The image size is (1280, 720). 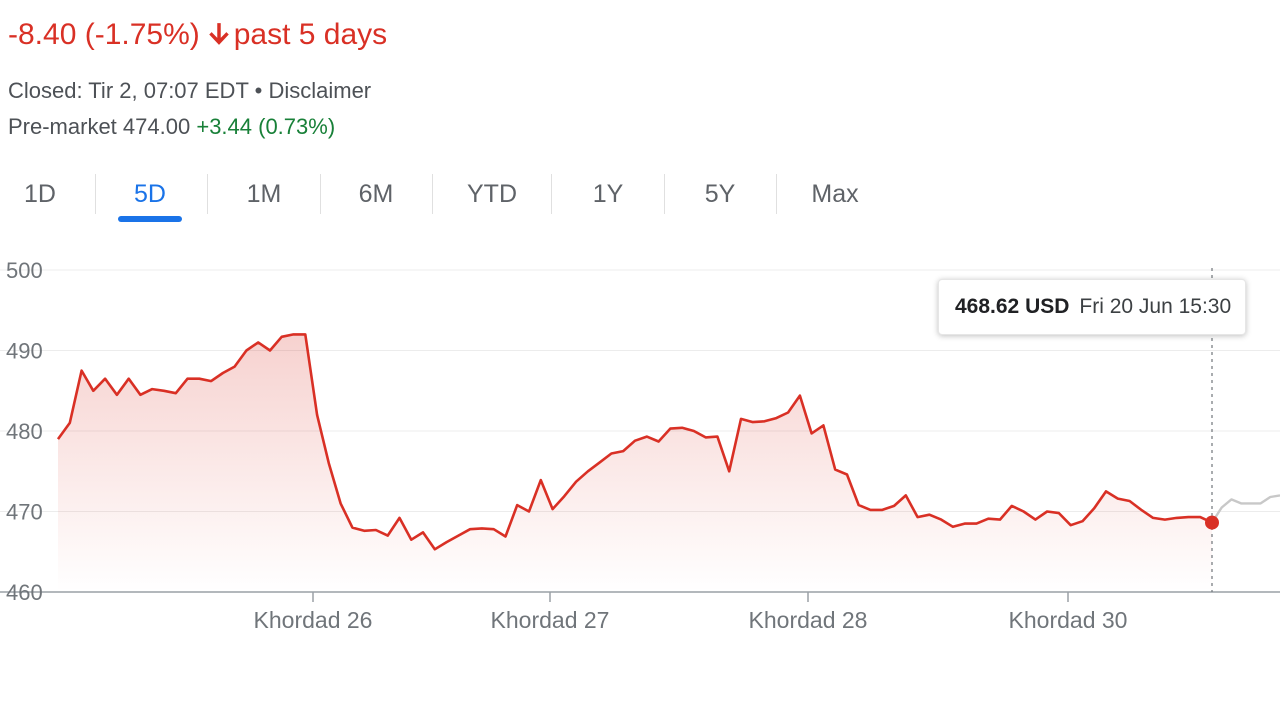 I want to click on premarket-price: 474.00, so click(x=156, y=126).